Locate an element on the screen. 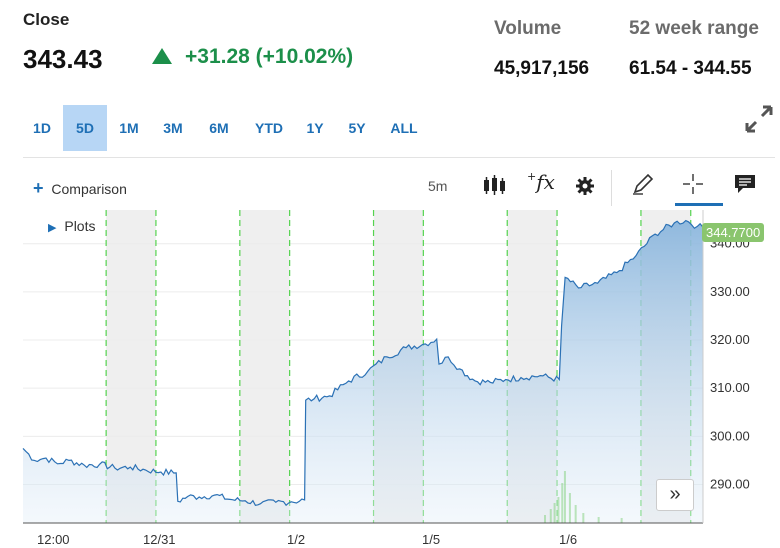 Image resolution: width=780 pixels, height=548 pixels. y-tick-label: 290.00 is located at coordinates (730, 483).